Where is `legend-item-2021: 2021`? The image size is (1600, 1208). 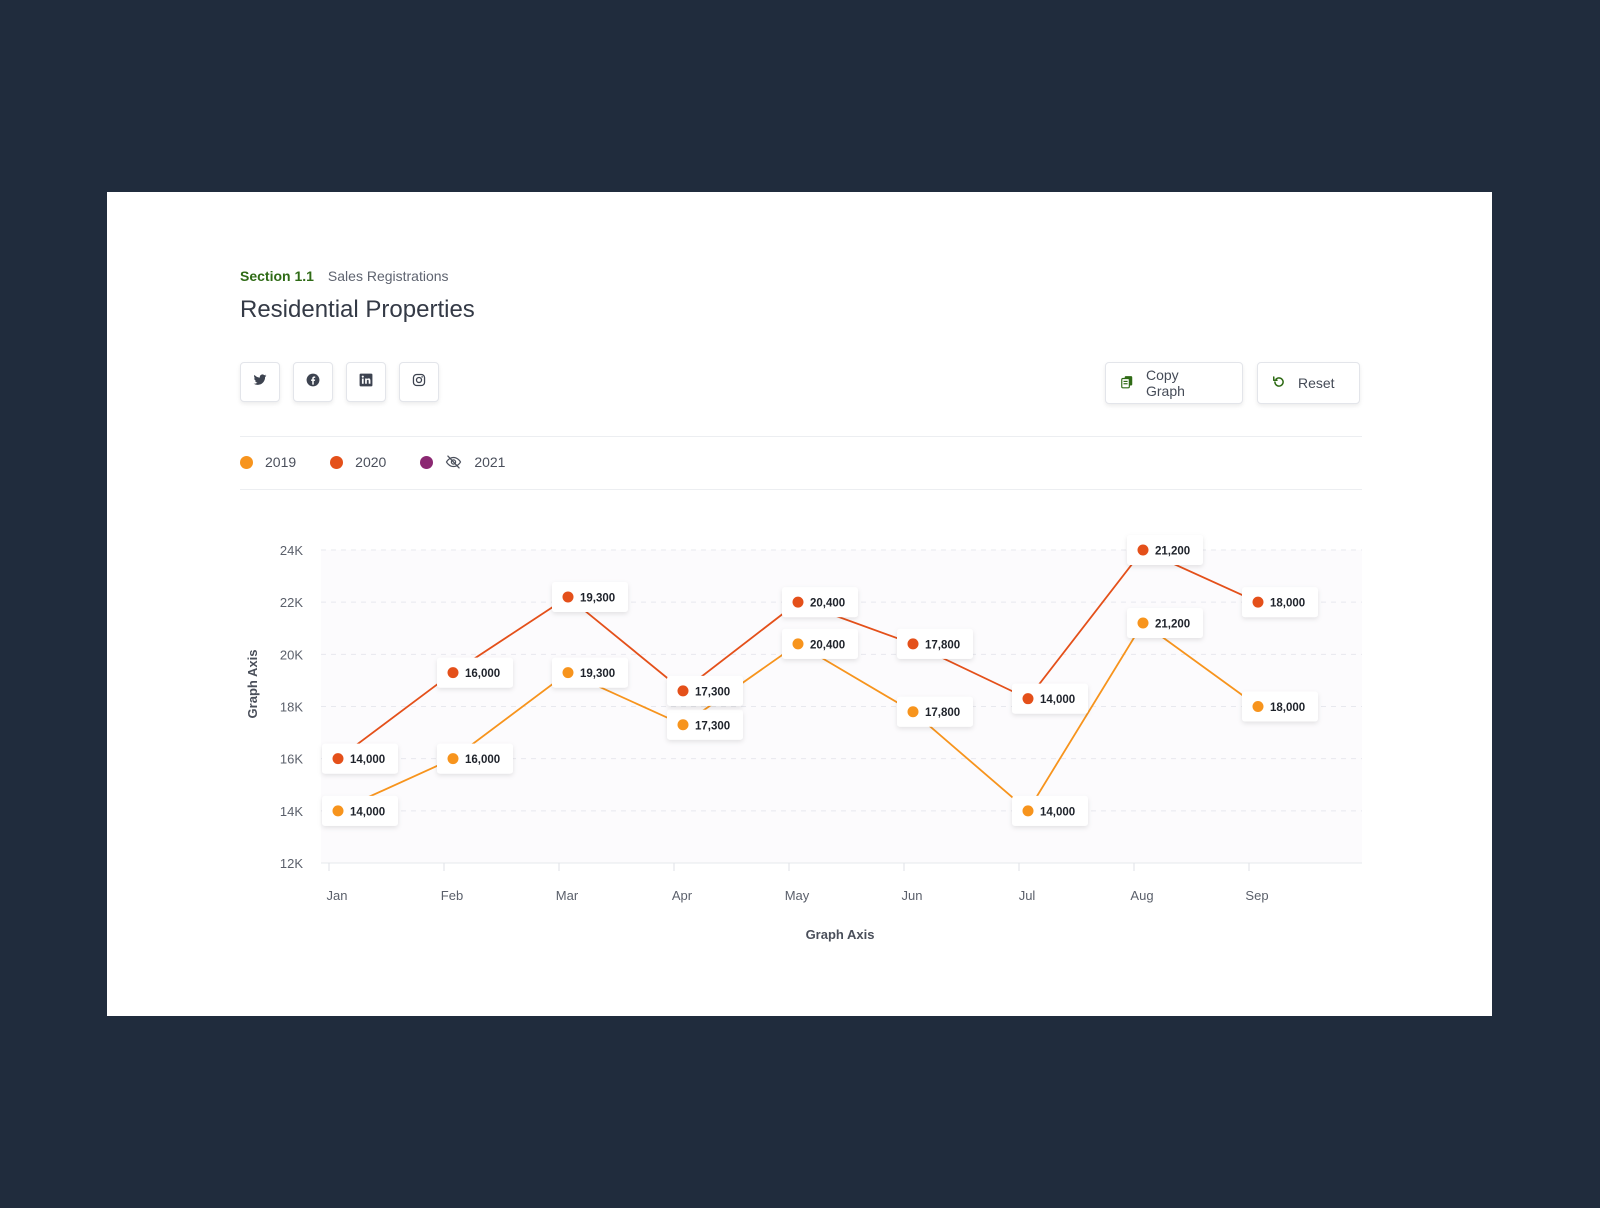 legend-item-2021: 2021 is located at coordinates (462, 462).